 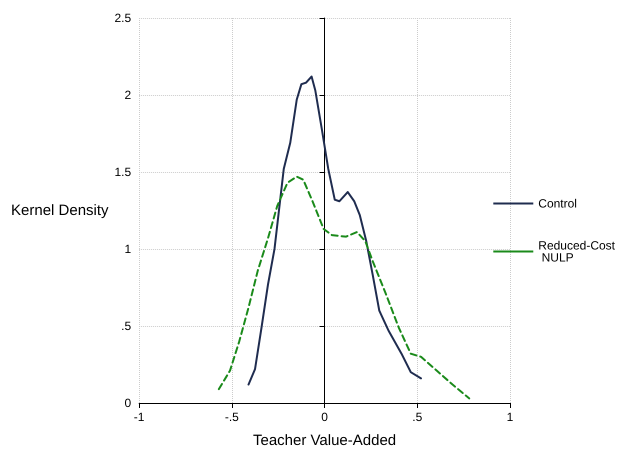 I want to click on x-tick-label: 0, so click(x=324, y=417).